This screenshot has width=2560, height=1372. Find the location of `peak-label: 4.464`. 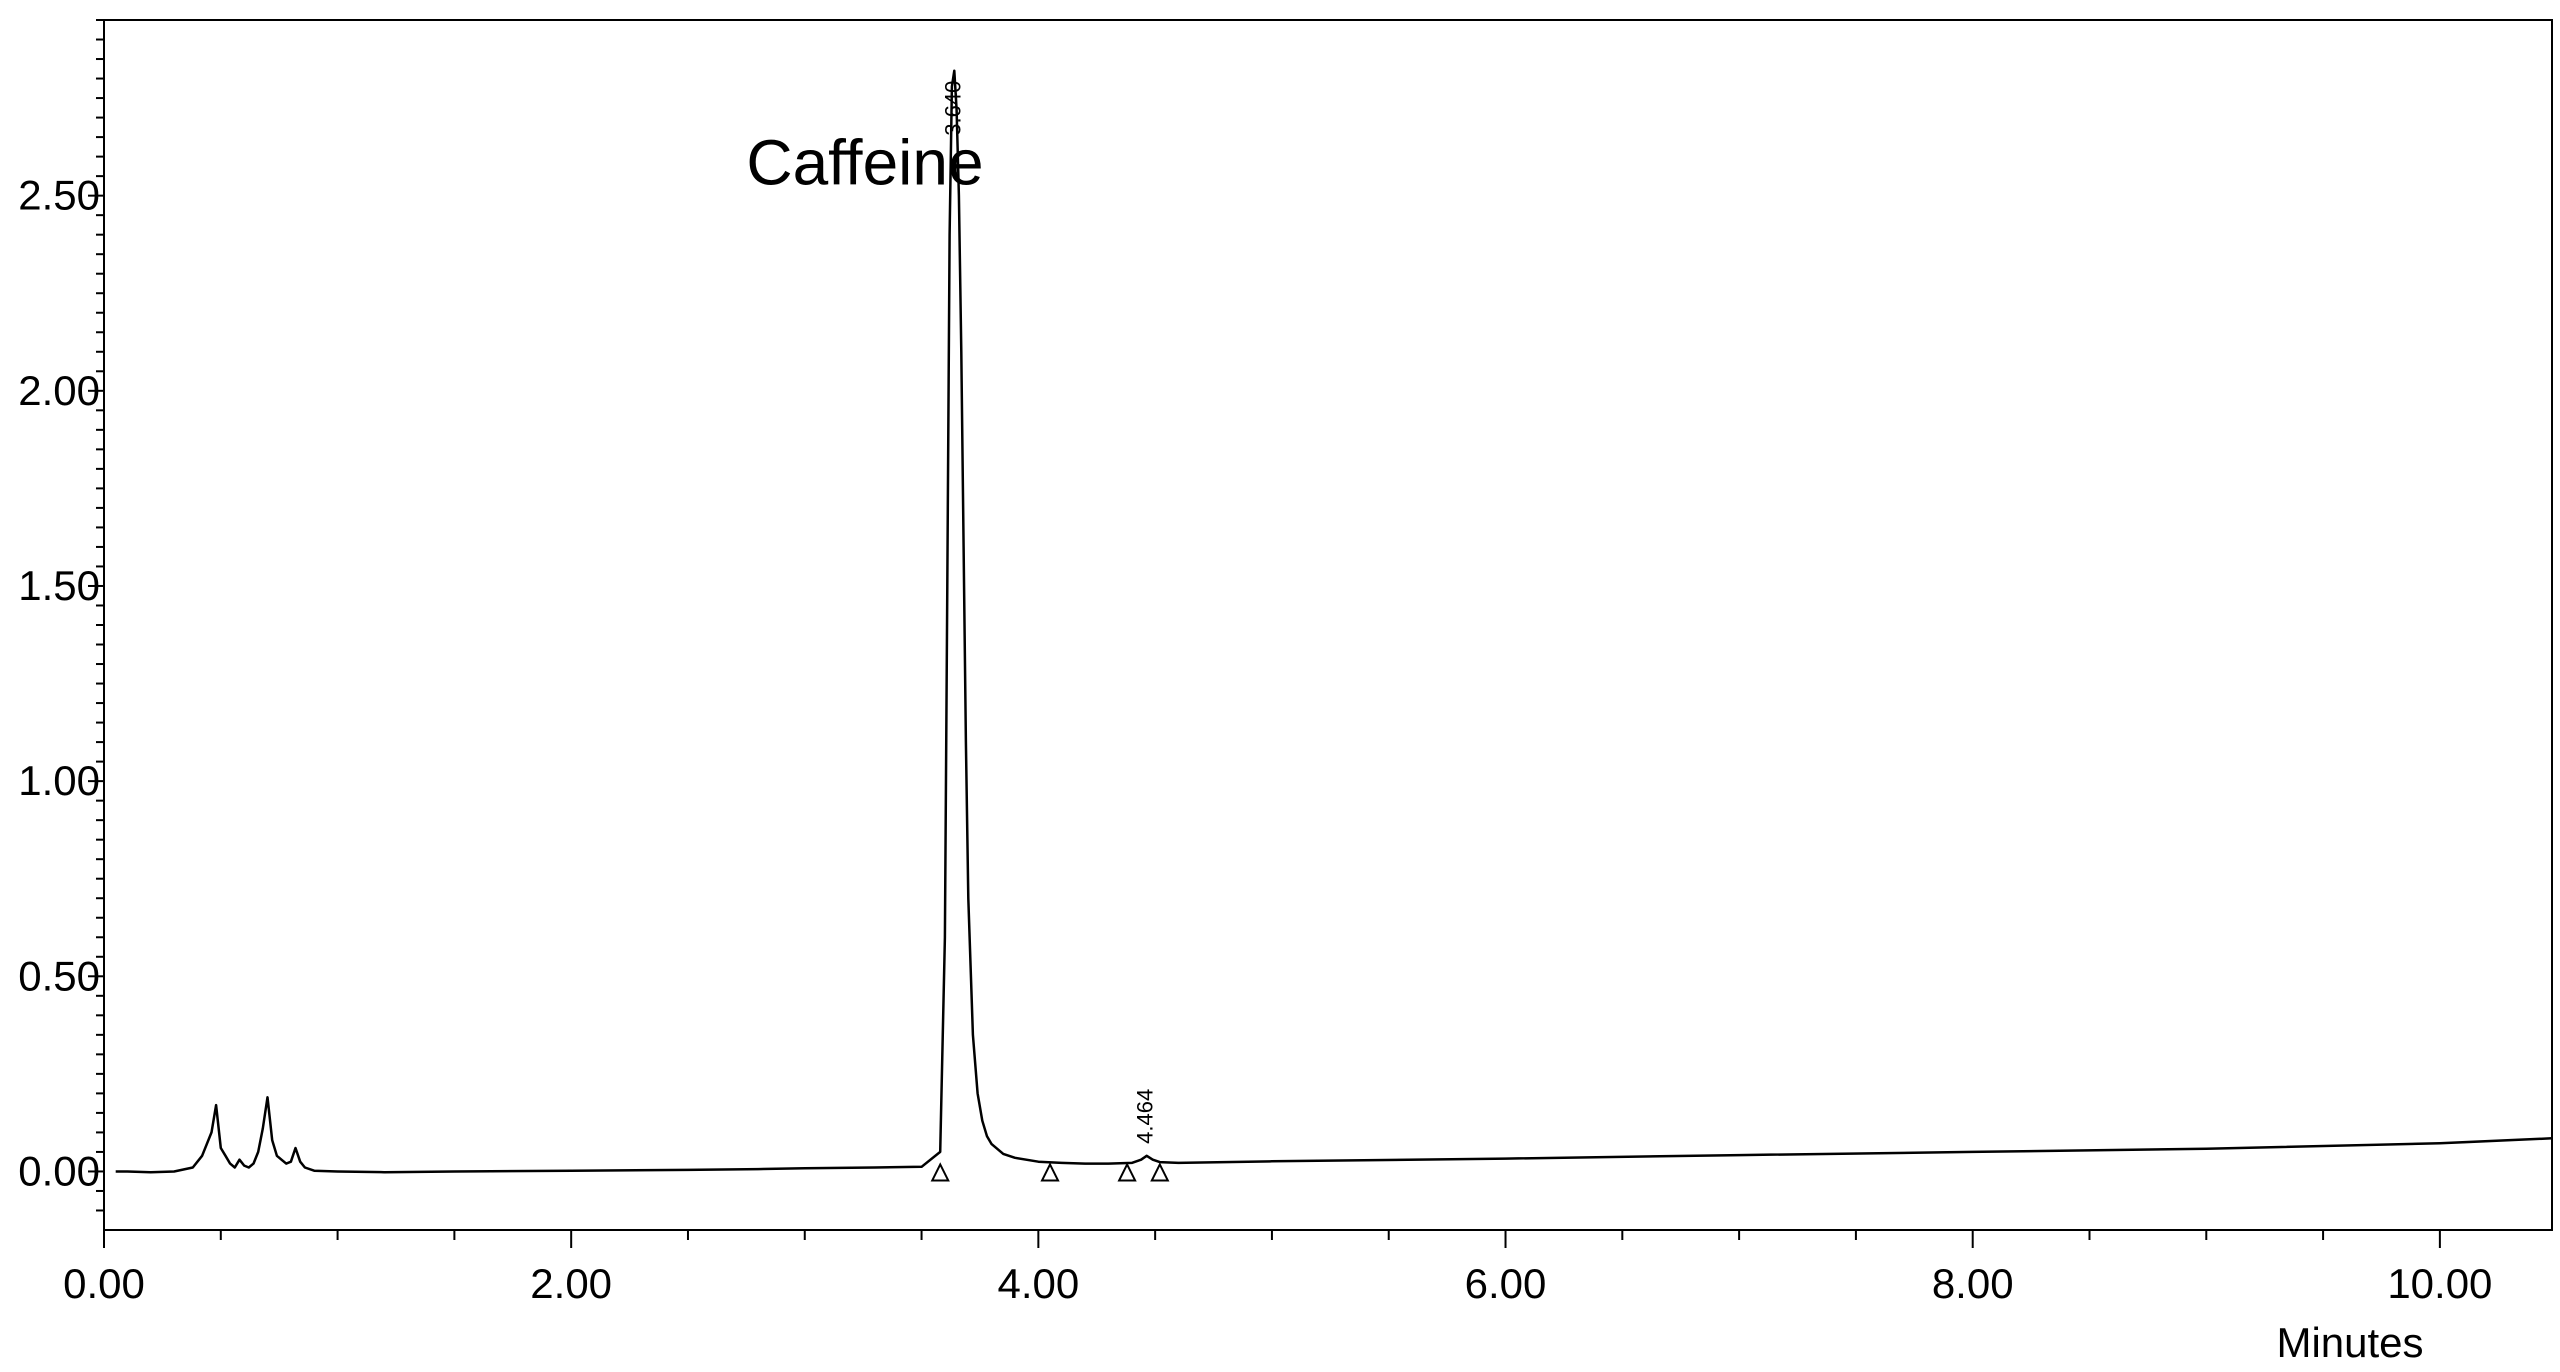

peak-label: 4.464 is located at coordinates (1145, 1116).